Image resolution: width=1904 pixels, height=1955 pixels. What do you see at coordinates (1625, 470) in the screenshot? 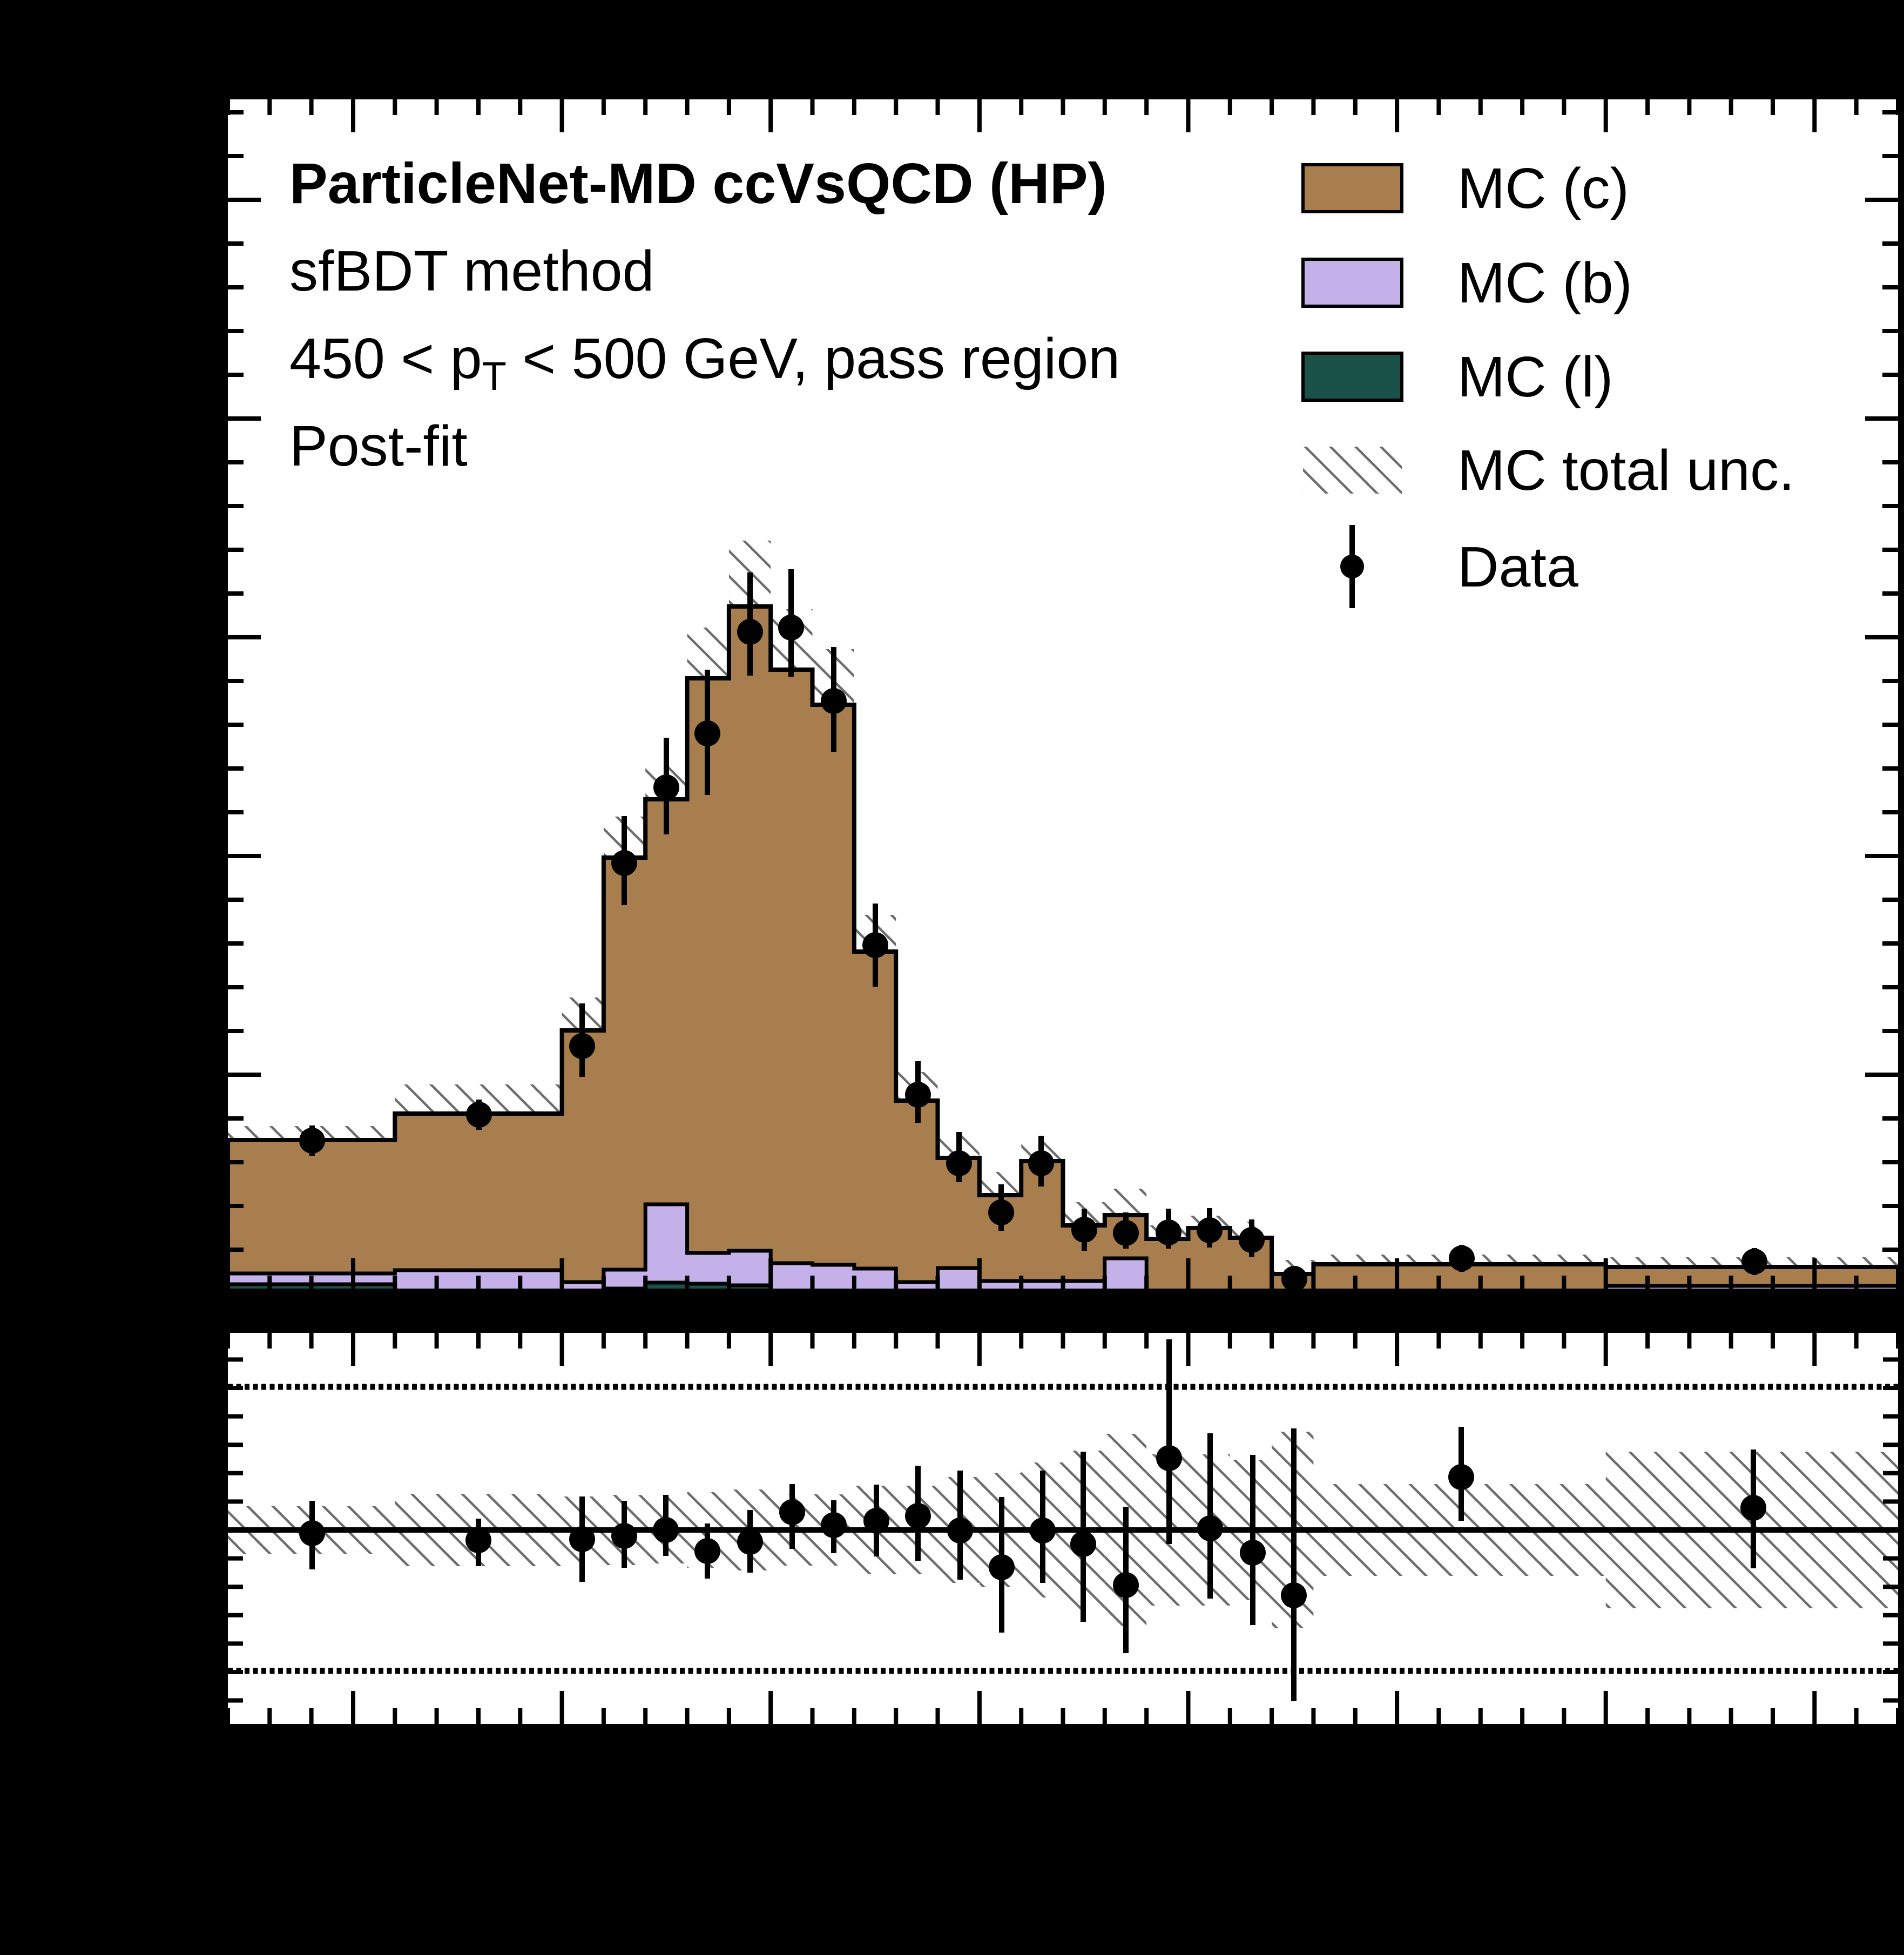
I see `svg-text: MC total unc.` at bounding box center [1625, 470].